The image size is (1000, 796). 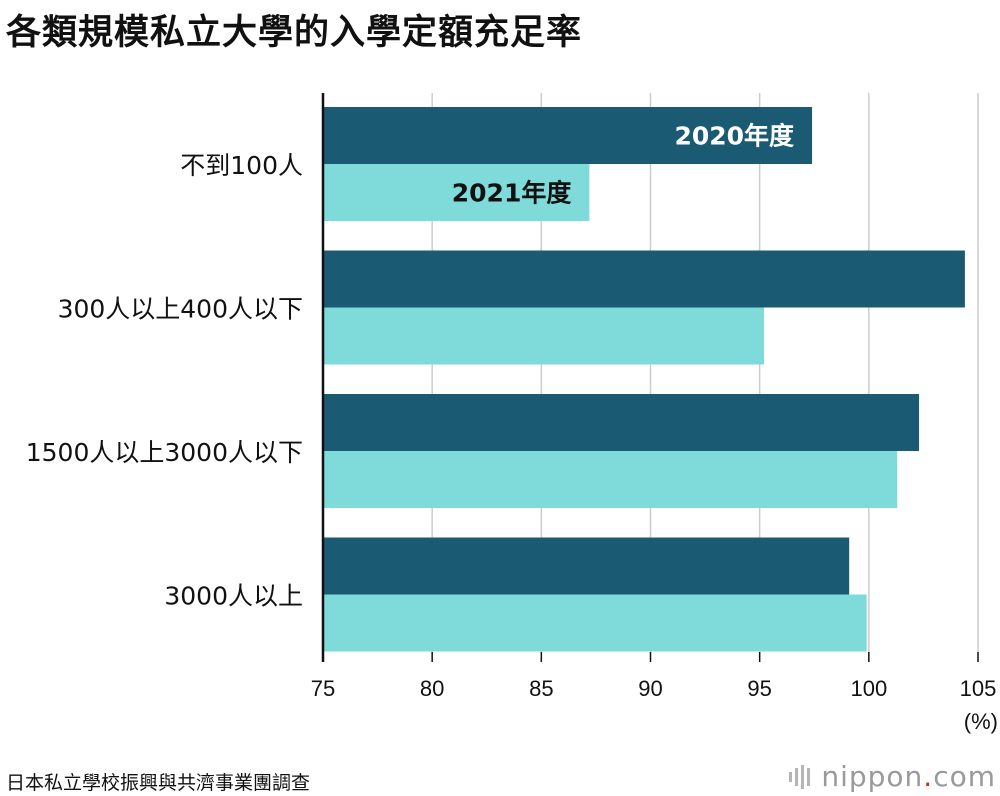 What do you see at coordinates (980, 721) in the screenshot?
I see `axis-unit-label: (%)` at bounding box center [980, 721].